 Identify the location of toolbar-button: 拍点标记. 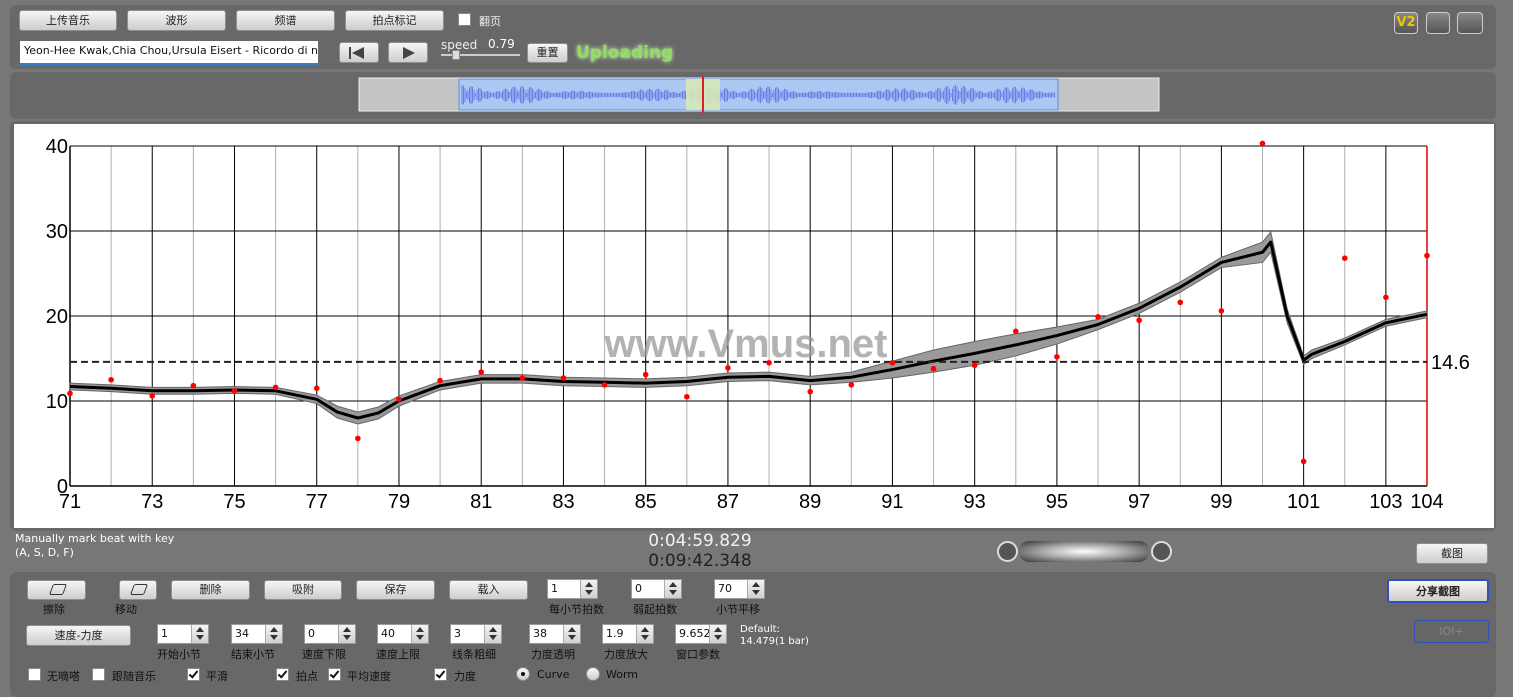
(394, 20).